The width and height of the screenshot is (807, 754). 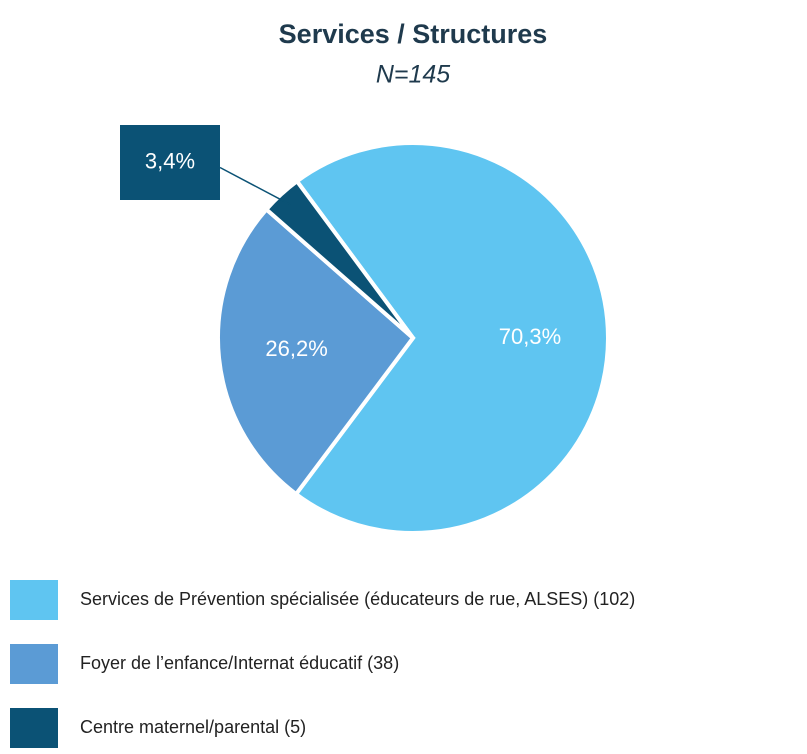 I want to click on chart-title: Services / Structures, so click(x=413, y=34).